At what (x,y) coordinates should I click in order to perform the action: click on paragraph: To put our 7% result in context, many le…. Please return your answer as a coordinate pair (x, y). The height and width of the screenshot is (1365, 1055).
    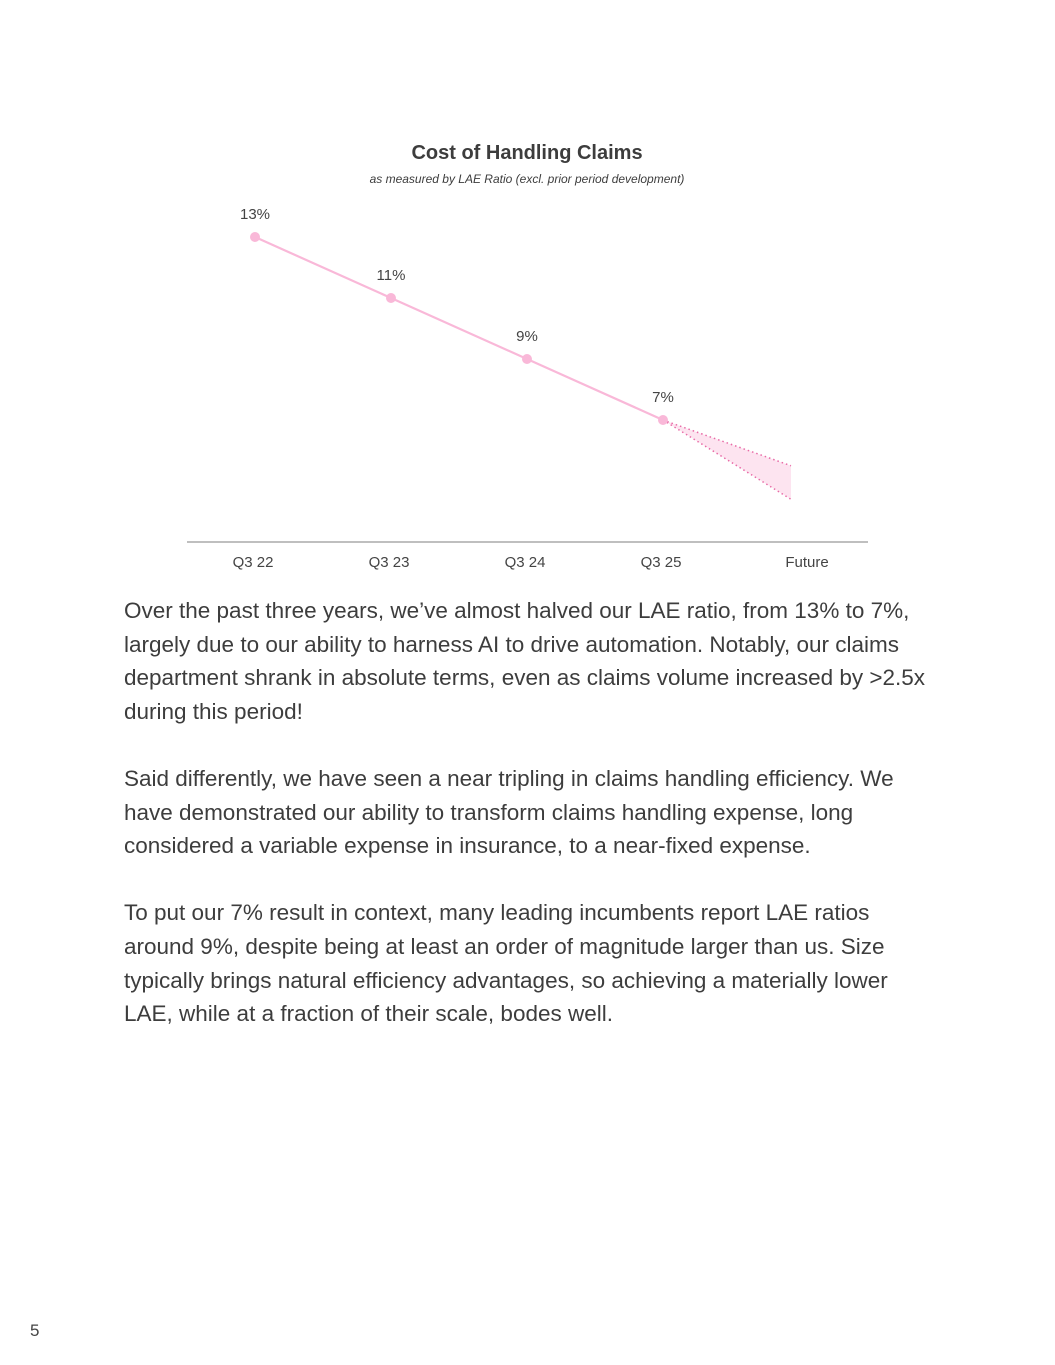
    Looking at the image, I should click on (506, 963).